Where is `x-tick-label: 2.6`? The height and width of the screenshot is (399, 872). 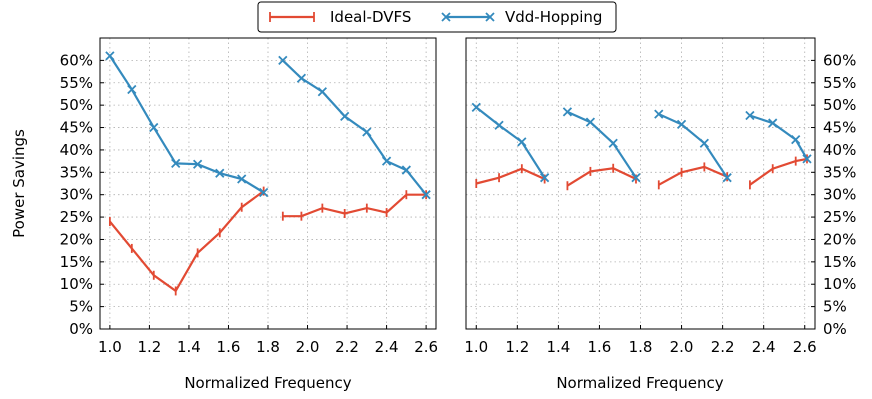 x-tick-label: 2.6 is located at coordinates (426, 347).